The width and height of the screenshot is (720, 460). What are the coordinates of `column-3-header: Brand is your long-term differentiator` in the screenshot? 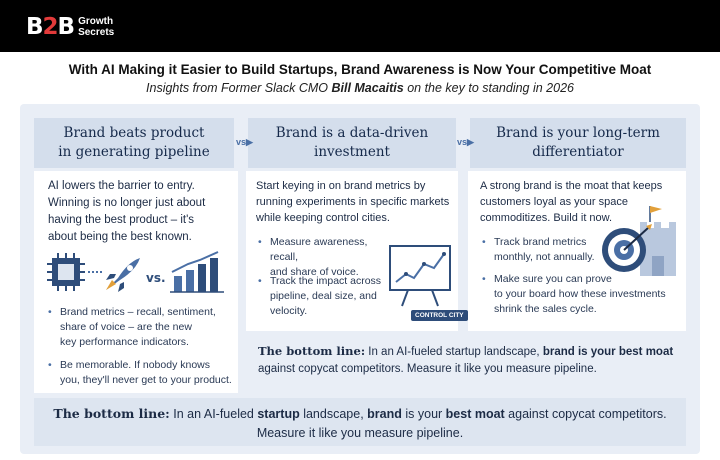 It's located at (578, 143).